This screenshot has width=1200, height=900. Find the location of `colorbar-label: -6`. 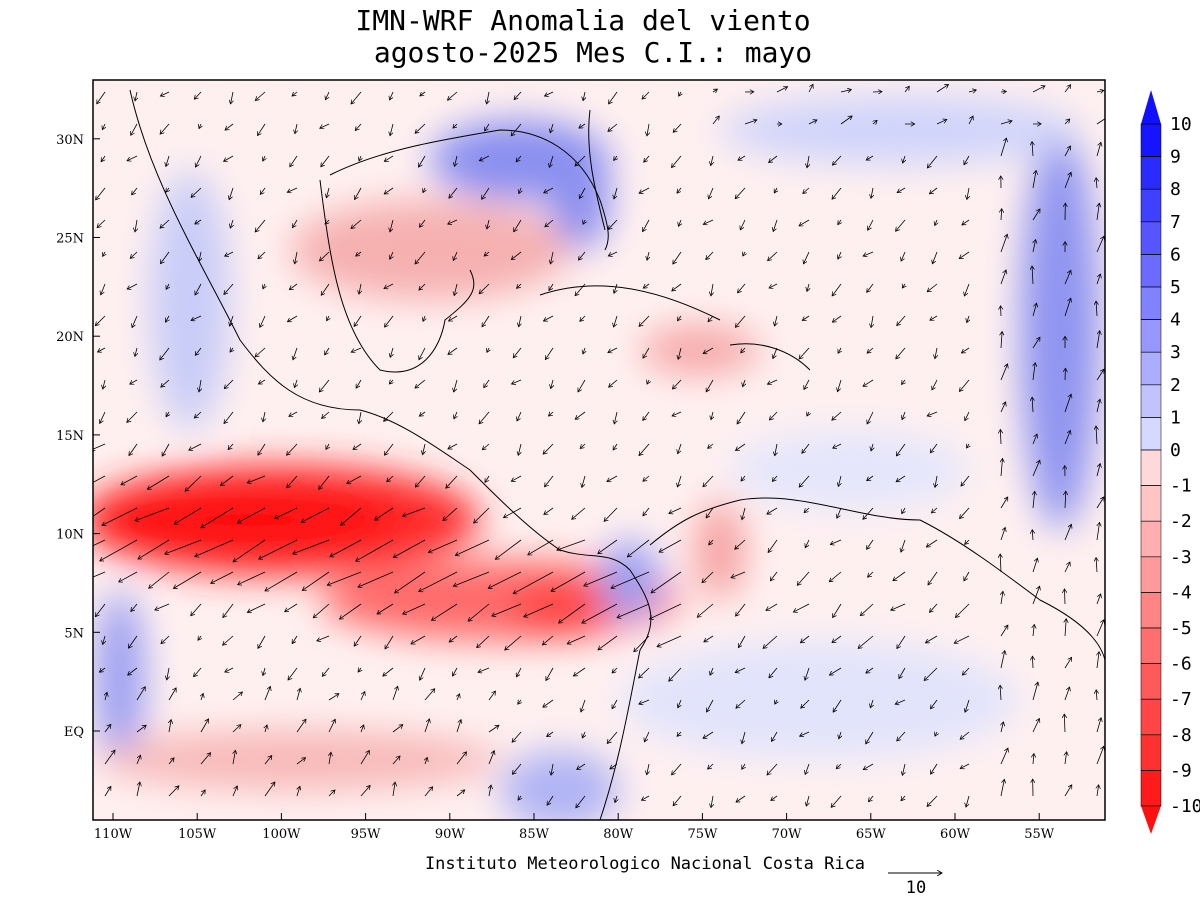

colorbar-label: -6 is located at coordinates (1181, 664).